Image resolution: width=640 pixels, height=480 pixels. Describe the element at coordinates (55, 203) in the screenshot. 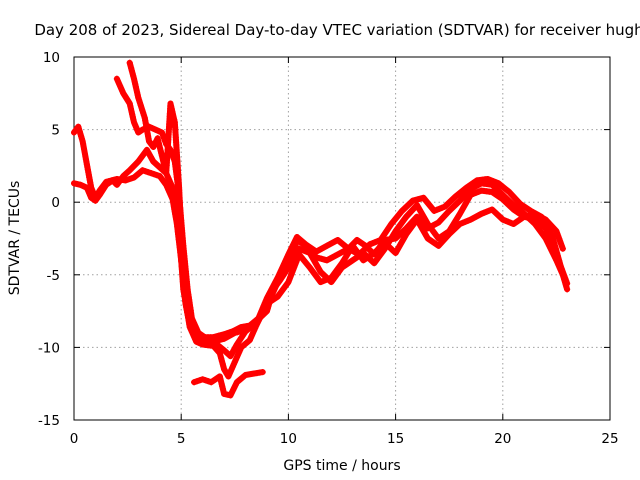

I see `y-tick-label: 0` at that location.